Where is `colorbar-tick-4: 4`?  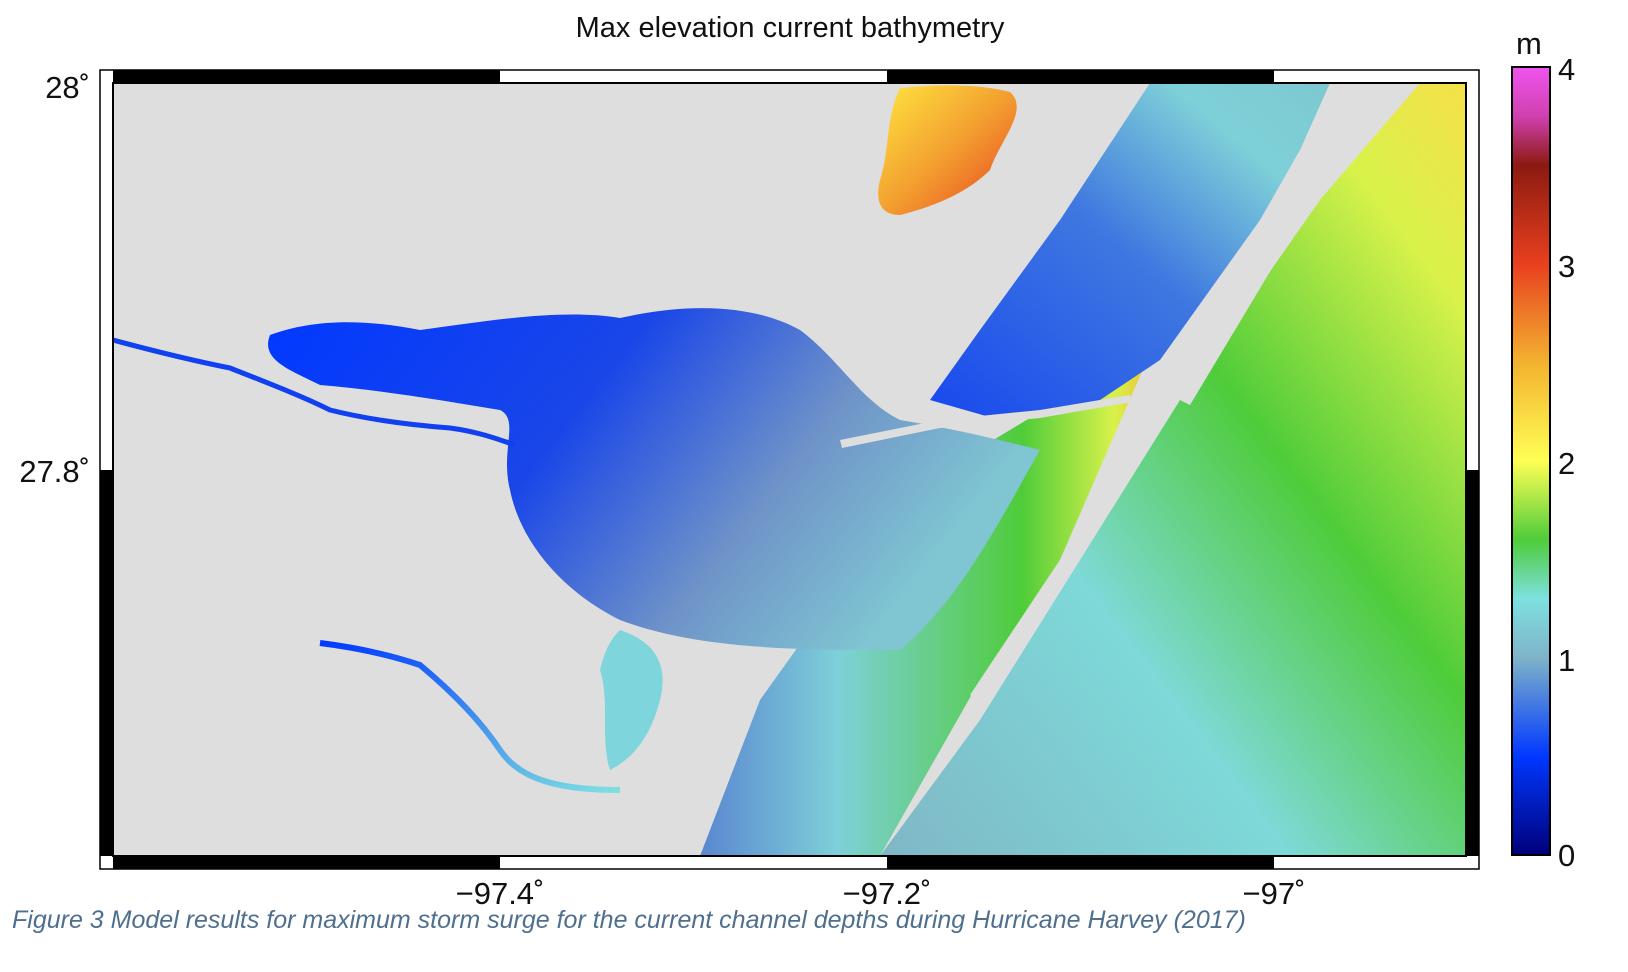
colorbar-tick-4: 4 is located at coordinates (1567, 69).